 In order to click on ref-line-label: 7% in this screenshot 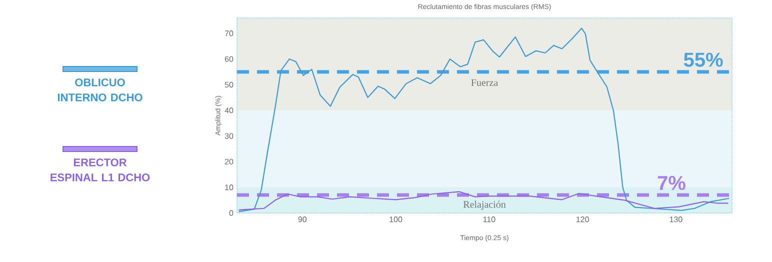, I will do `click(672, 183)`.